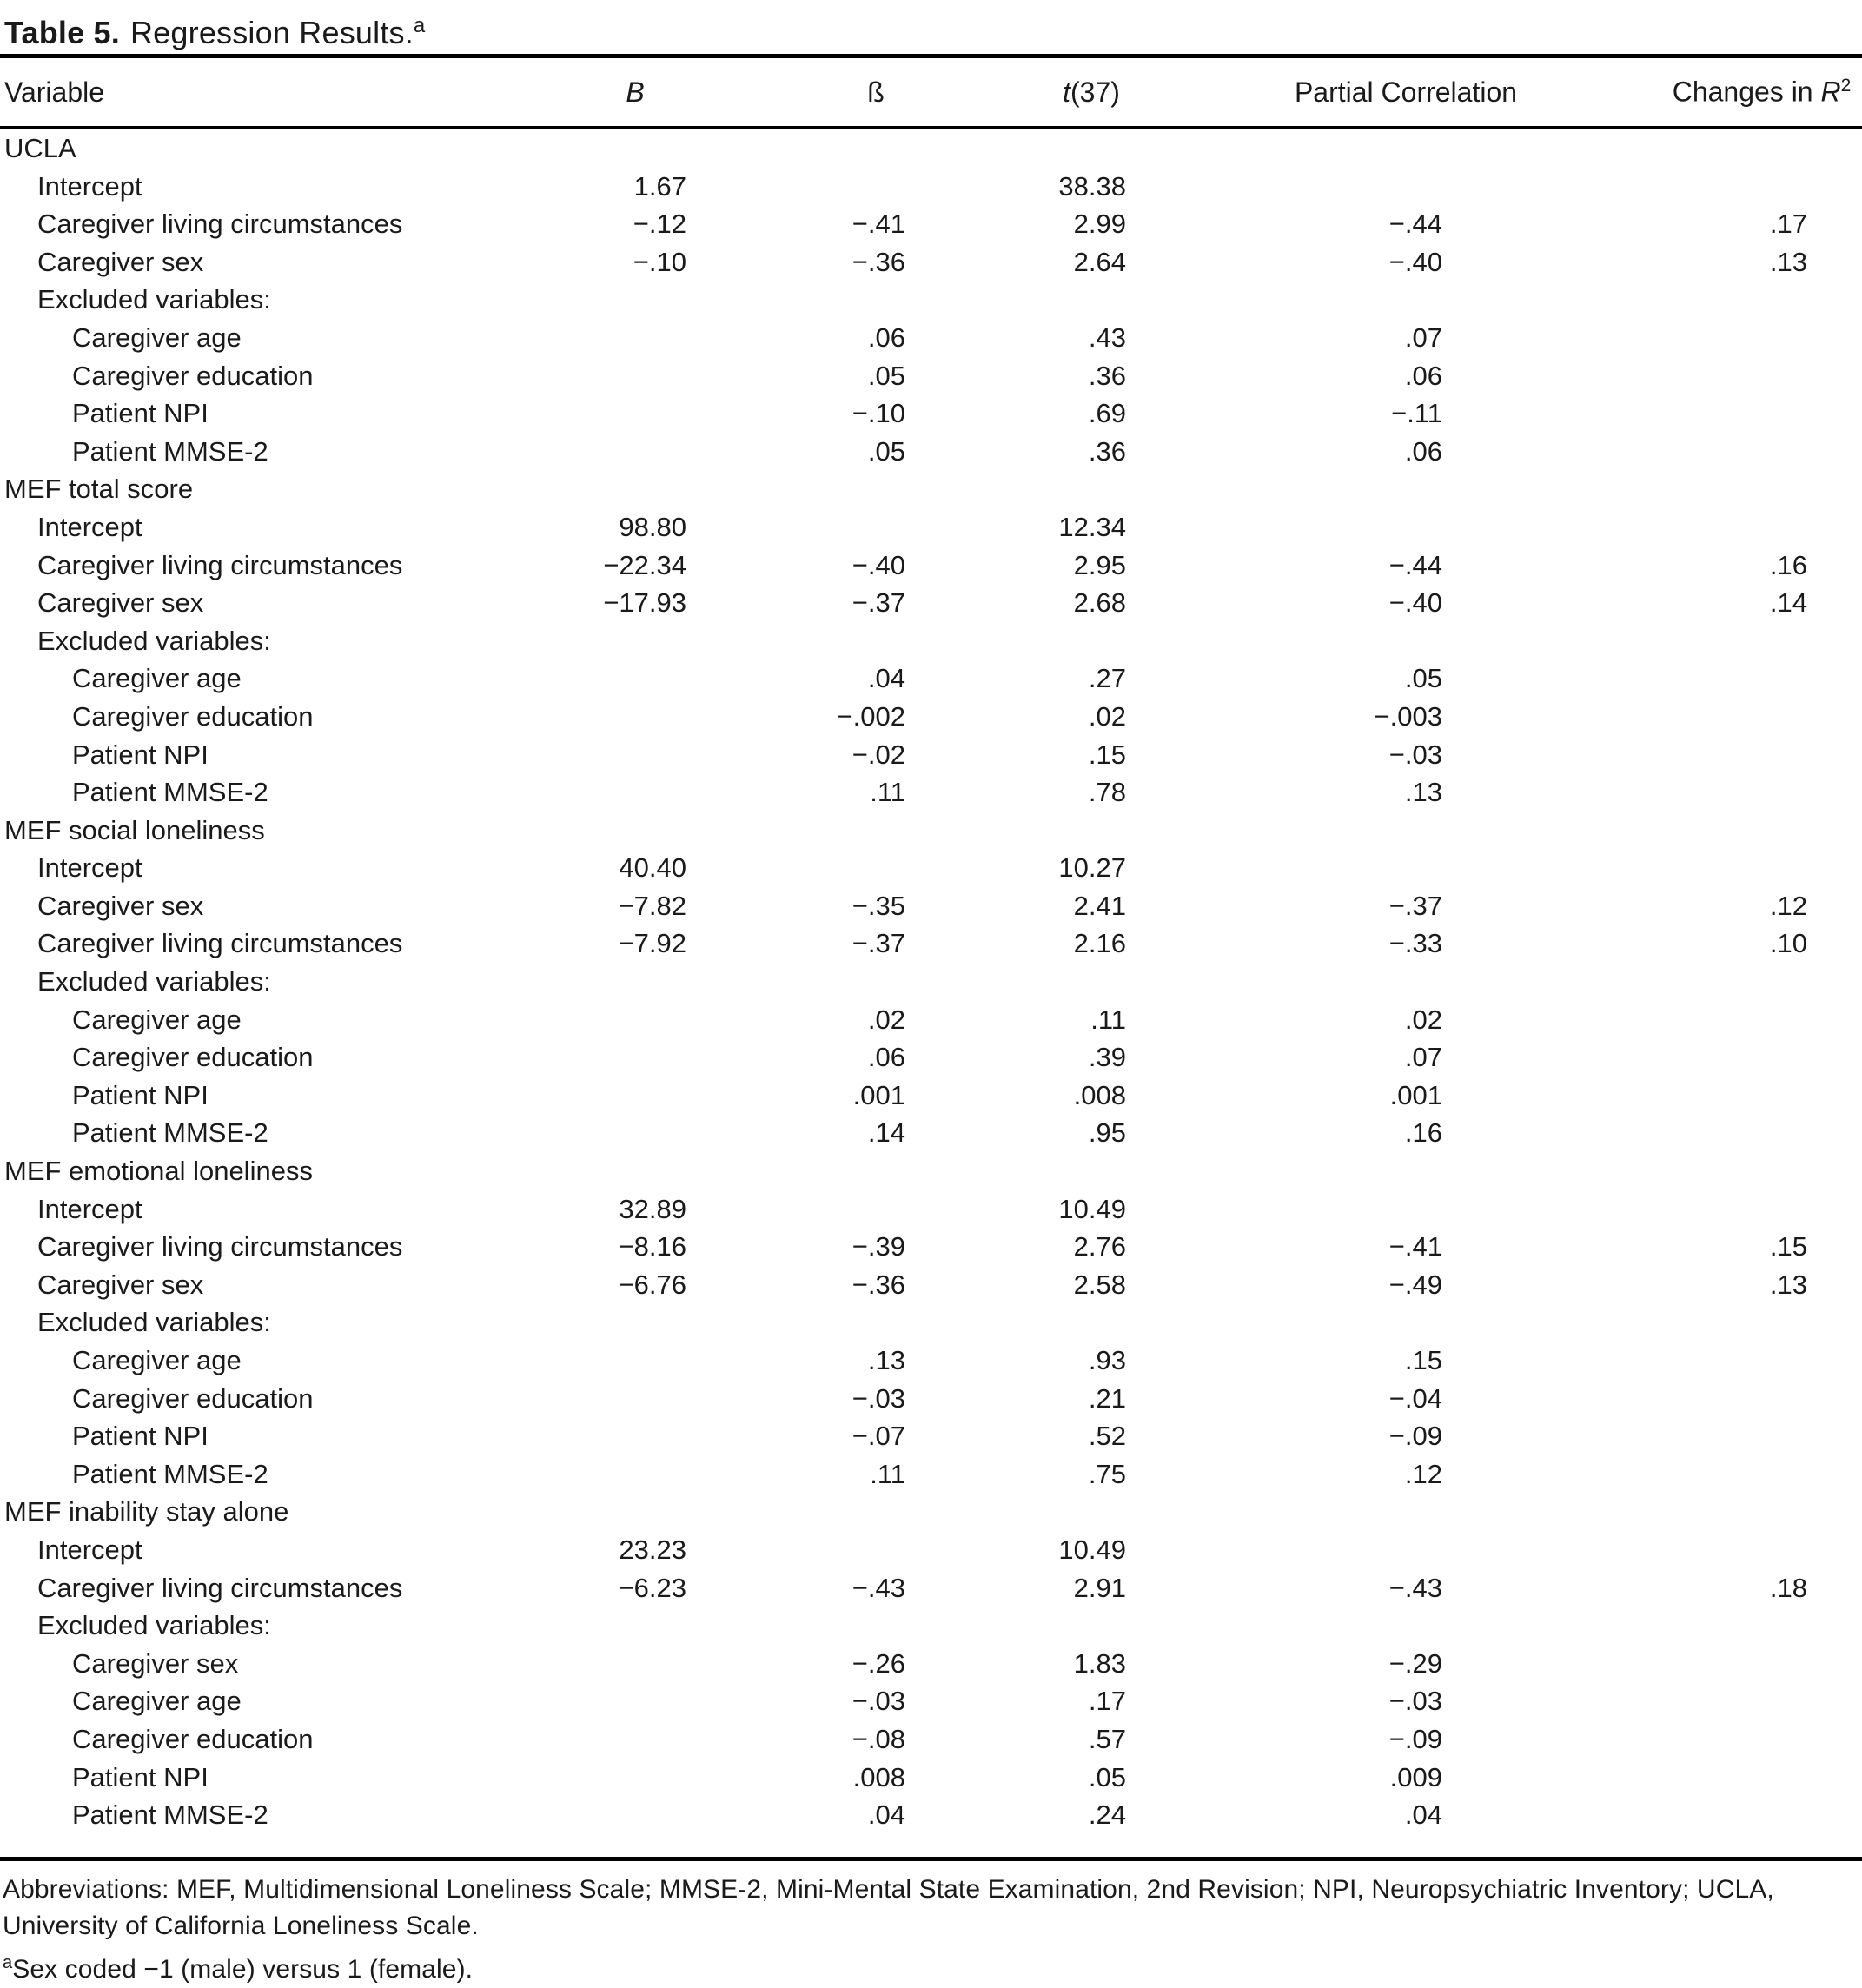 Image resolution: width=1862 pixels, height=1988 pixels. I want to click on table-row: Patient NPI .008 .05 .009, so click(931, 1778).